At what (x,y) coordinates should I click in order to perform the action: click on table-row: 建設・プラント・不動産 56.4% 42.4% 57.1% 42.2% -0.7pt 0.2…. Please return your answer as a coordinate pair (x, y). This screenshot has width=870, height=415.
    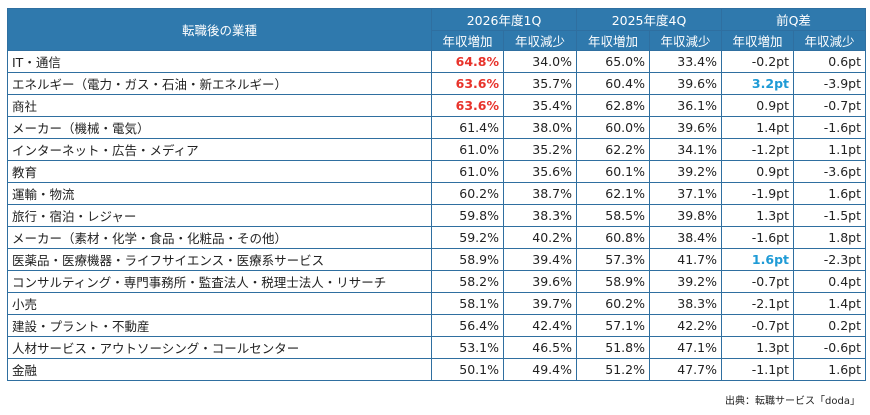
    Looking at the image, I should click on (436, 325).